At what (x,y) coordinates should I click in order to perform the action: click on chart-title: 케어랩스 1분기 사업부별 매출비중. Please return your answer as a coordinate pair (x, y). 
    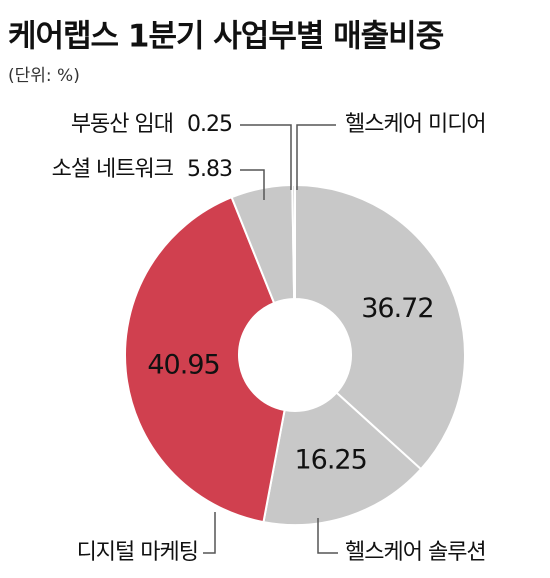
    Looking at the image, I should click on (226, 37).